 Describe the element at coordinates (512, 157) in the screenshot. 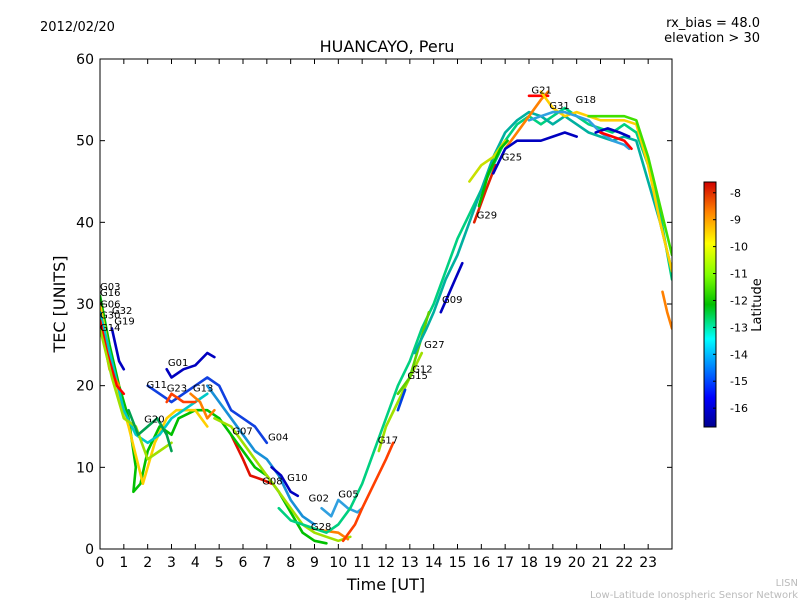

I see `satellite-label: G25` at that location.